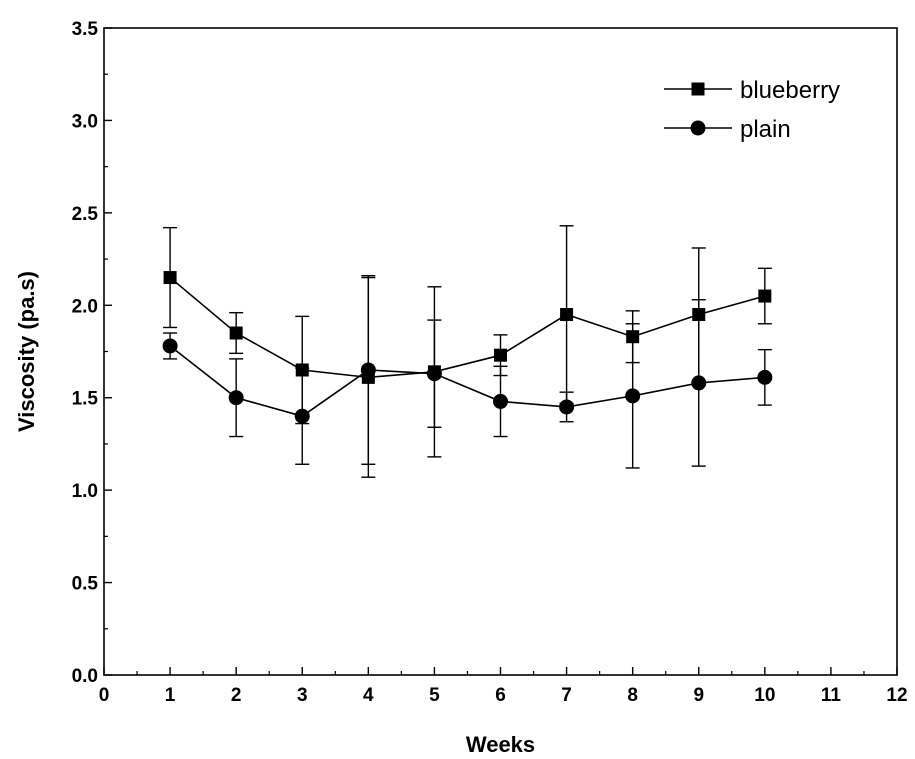 The image size is (915, 759). What do you see at coordinates (85, 399) in the screenshot?
I see `y-tick-label: 1.5` at bounding box center [85, 399].